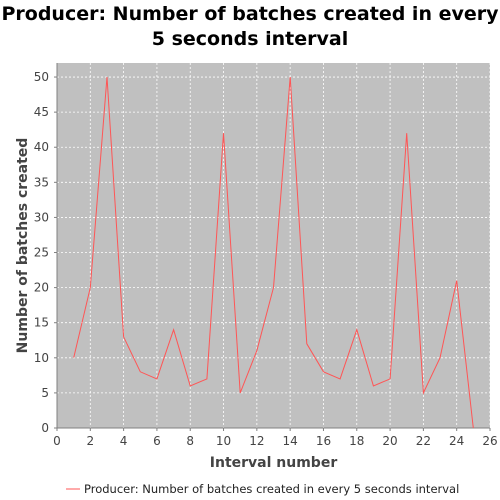  I want to click on y-axis-ticks: 0 5 10 15 20 25 30 35 40 45 50, so click(45, 252).